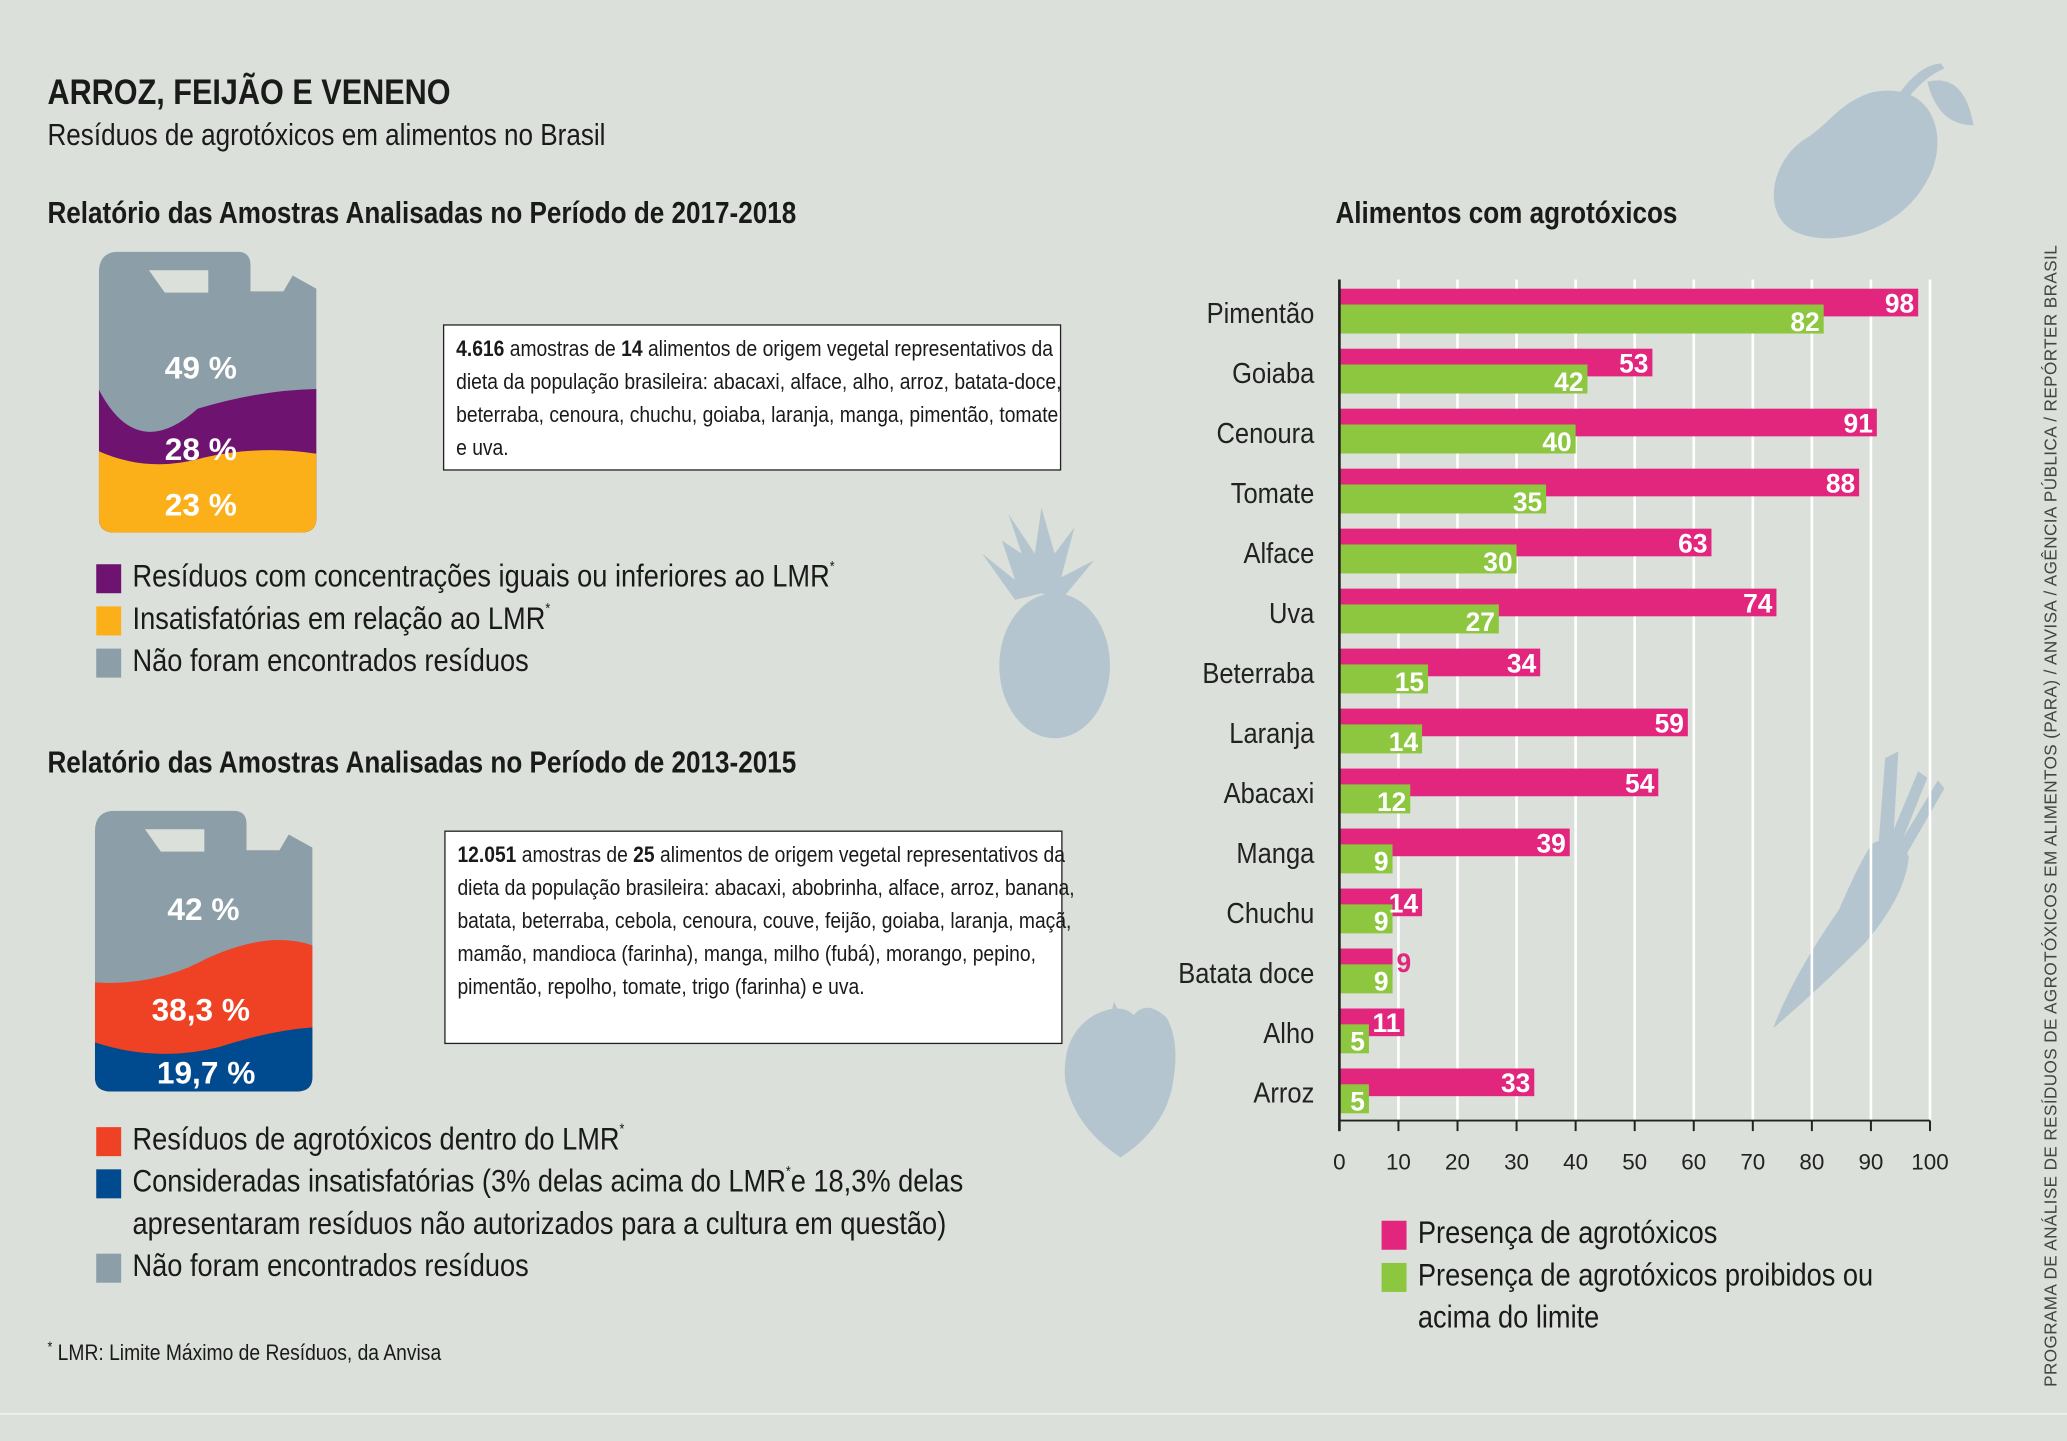 The image size is (2067, 1441). Describe the element at coordinates (1381, 862) in the screenshot. I see `bar-value-prohibited: 9` at that location.